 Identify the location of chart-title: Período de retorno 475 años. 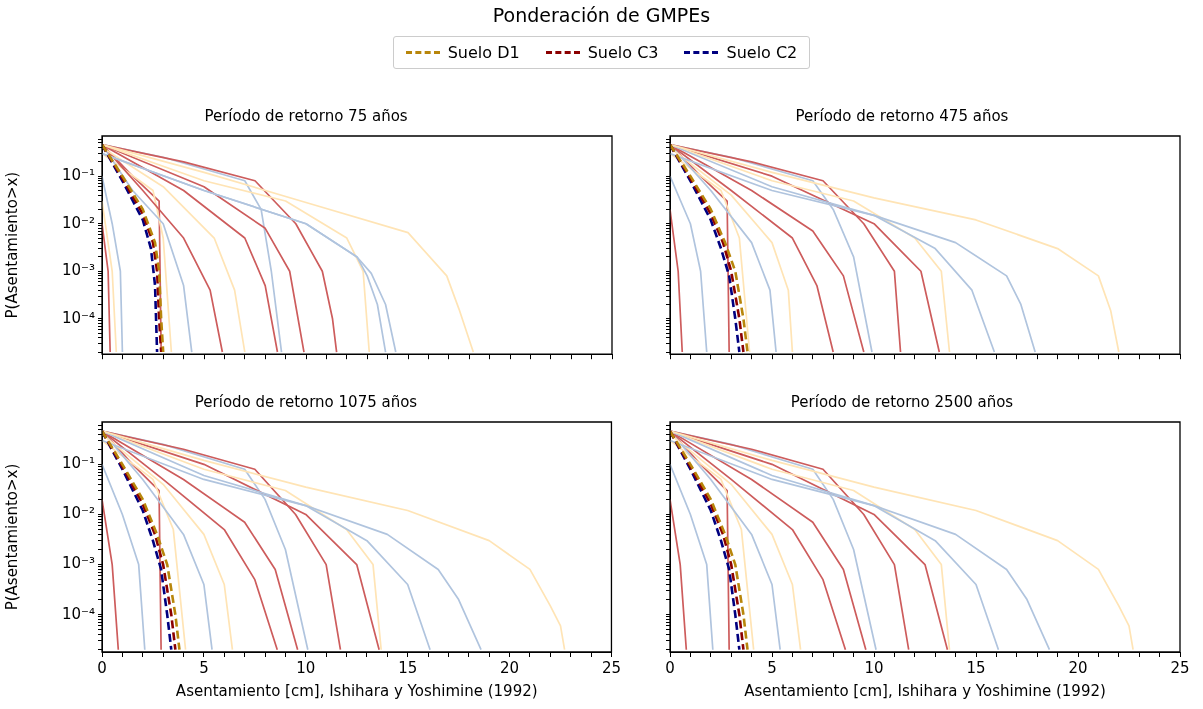
(902, 115).